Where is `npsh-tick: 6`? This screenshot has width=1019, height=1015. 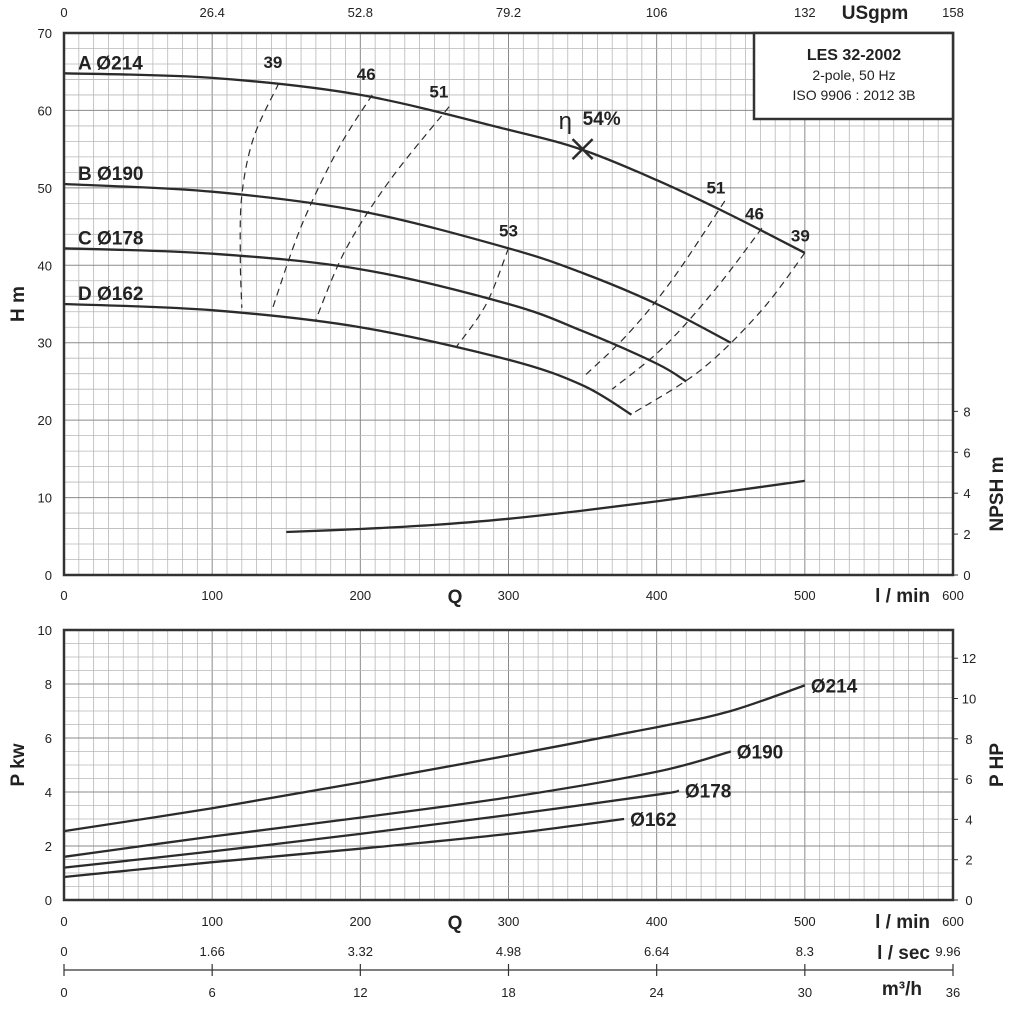
npsh-tick: 6 is located at coordinates (966, 452).